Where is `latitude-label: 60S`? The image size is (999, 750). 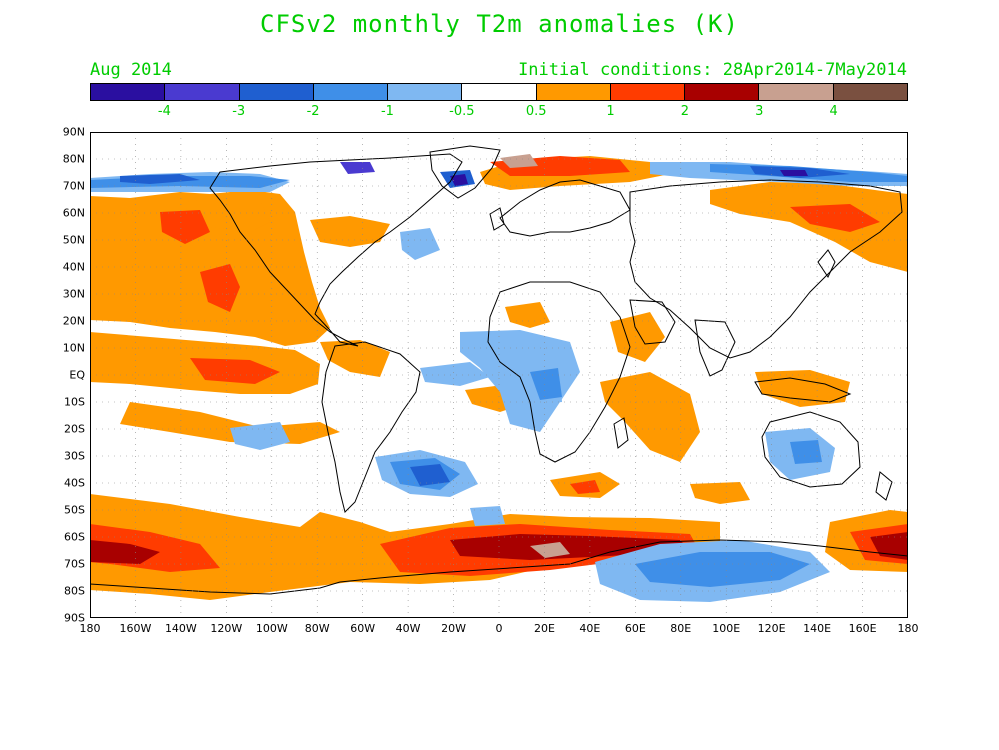
latitude-label: 60S is located at coordinates (74, 537).